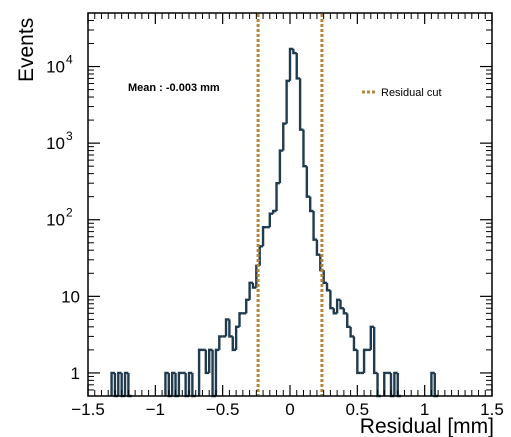 This screenshot has width=511, height=437. What do you see at coordinates (75, 373) in the screenshot?
I see `y-tick-label: 1` at bounding box center [75, 373].